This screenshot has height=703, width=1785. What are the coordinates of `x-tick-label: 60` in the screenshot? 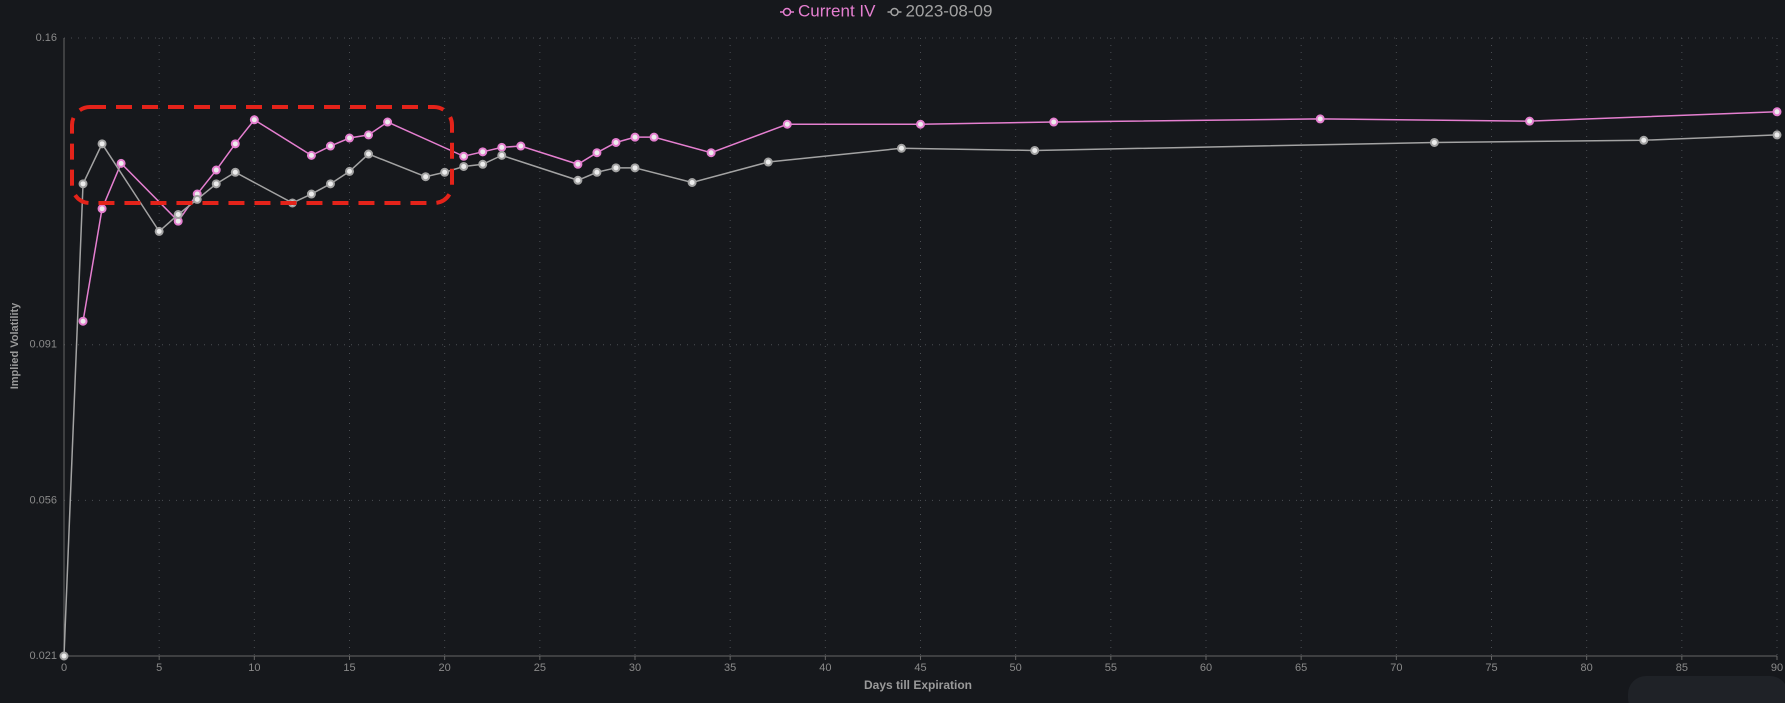 It's located at (1206, 668).